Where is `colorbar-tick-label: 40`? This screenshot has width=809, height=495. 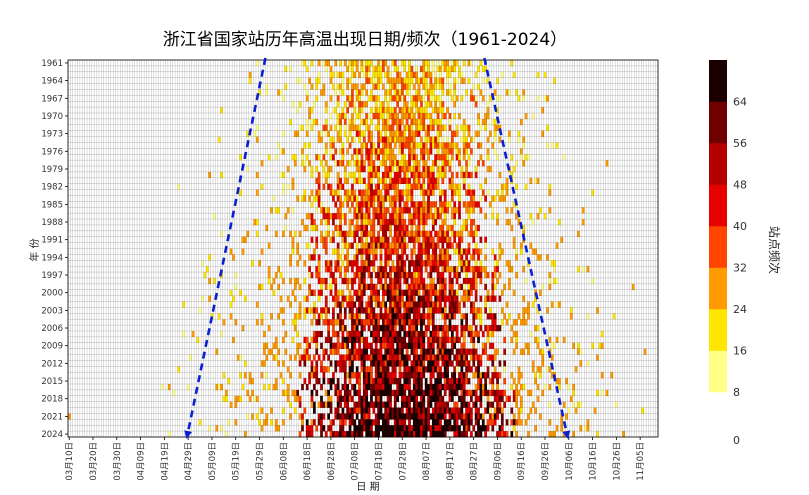
colorbar-tick-label: 40 is located at coordinates (740, 226).